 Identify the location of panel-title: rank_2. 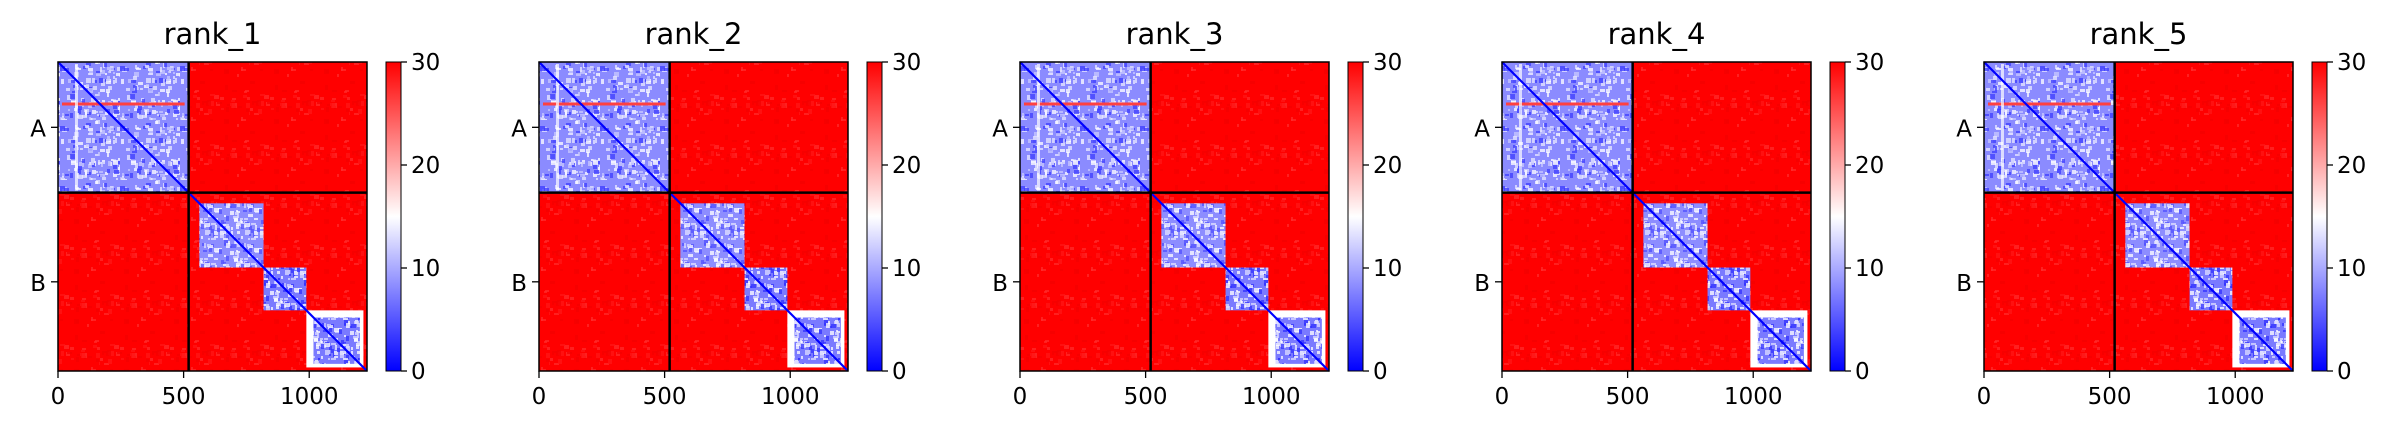
(694, 34).